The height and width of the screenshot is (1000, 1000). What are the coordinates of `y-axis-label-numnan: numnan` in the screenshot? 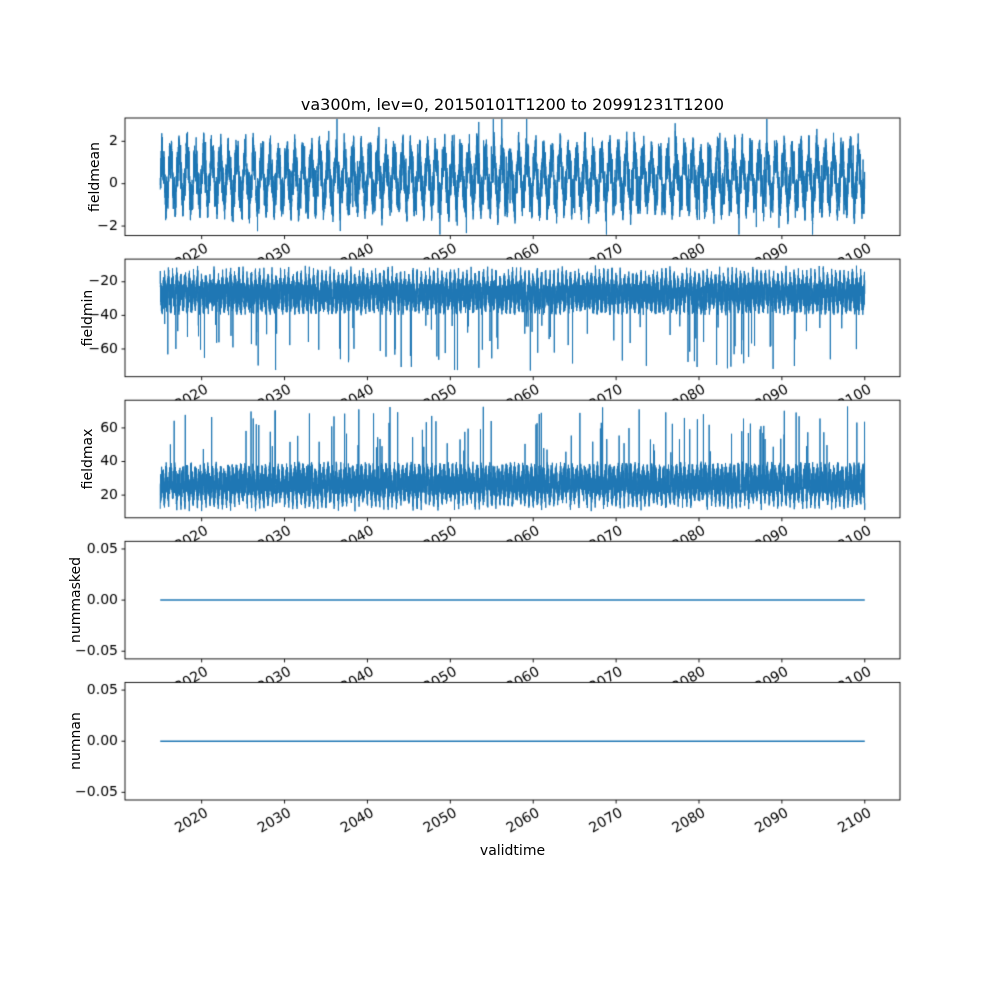 It's located at (76, 741).